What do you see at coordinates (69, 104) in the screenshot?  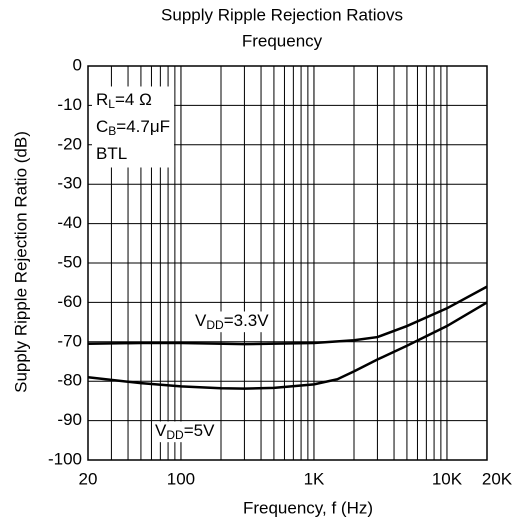 I see `y-tick-label: -10` at bounding box center [69, 104].